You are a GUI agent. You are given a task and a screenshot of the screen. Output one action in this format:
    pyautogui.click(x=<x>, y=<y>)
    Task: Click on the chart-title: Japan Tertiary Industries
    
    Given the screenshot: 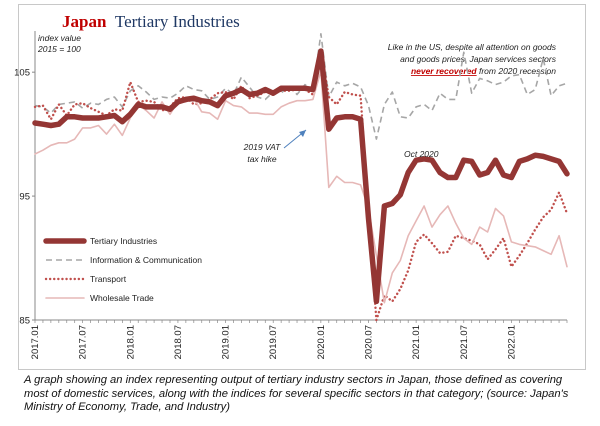 What is the action you would take?
    pyautogui.click(x=151, y=21)
    